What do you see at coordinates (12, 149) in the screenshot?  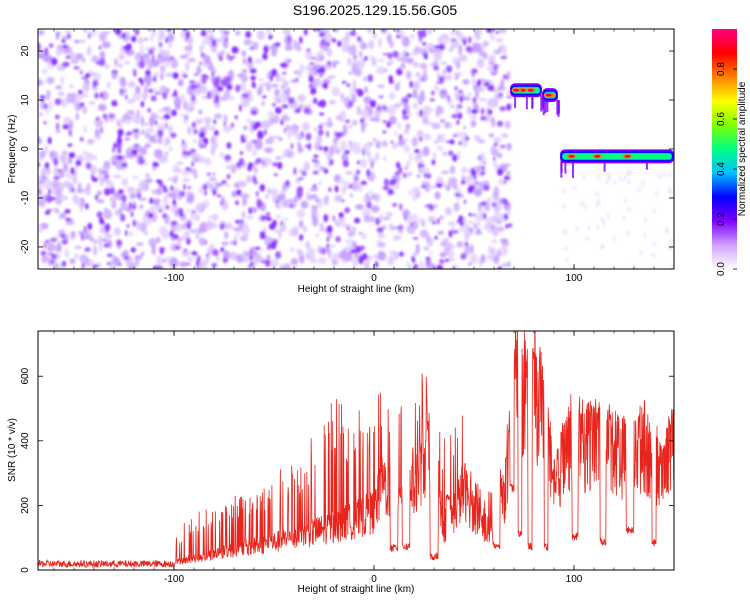 I see `spectrogram-y-label: Frequency (Hz)` at bounding box center [12, 149].